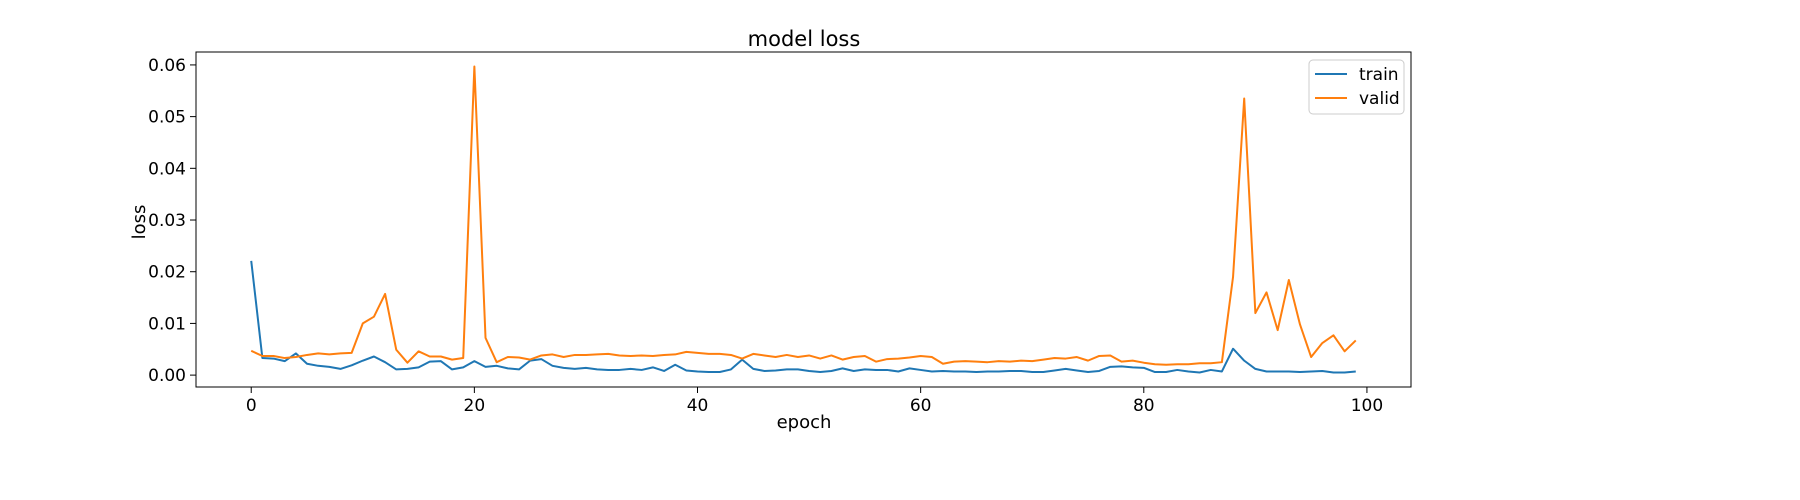  I want to click on y-tick-label: 0.04, so click(167, 169).